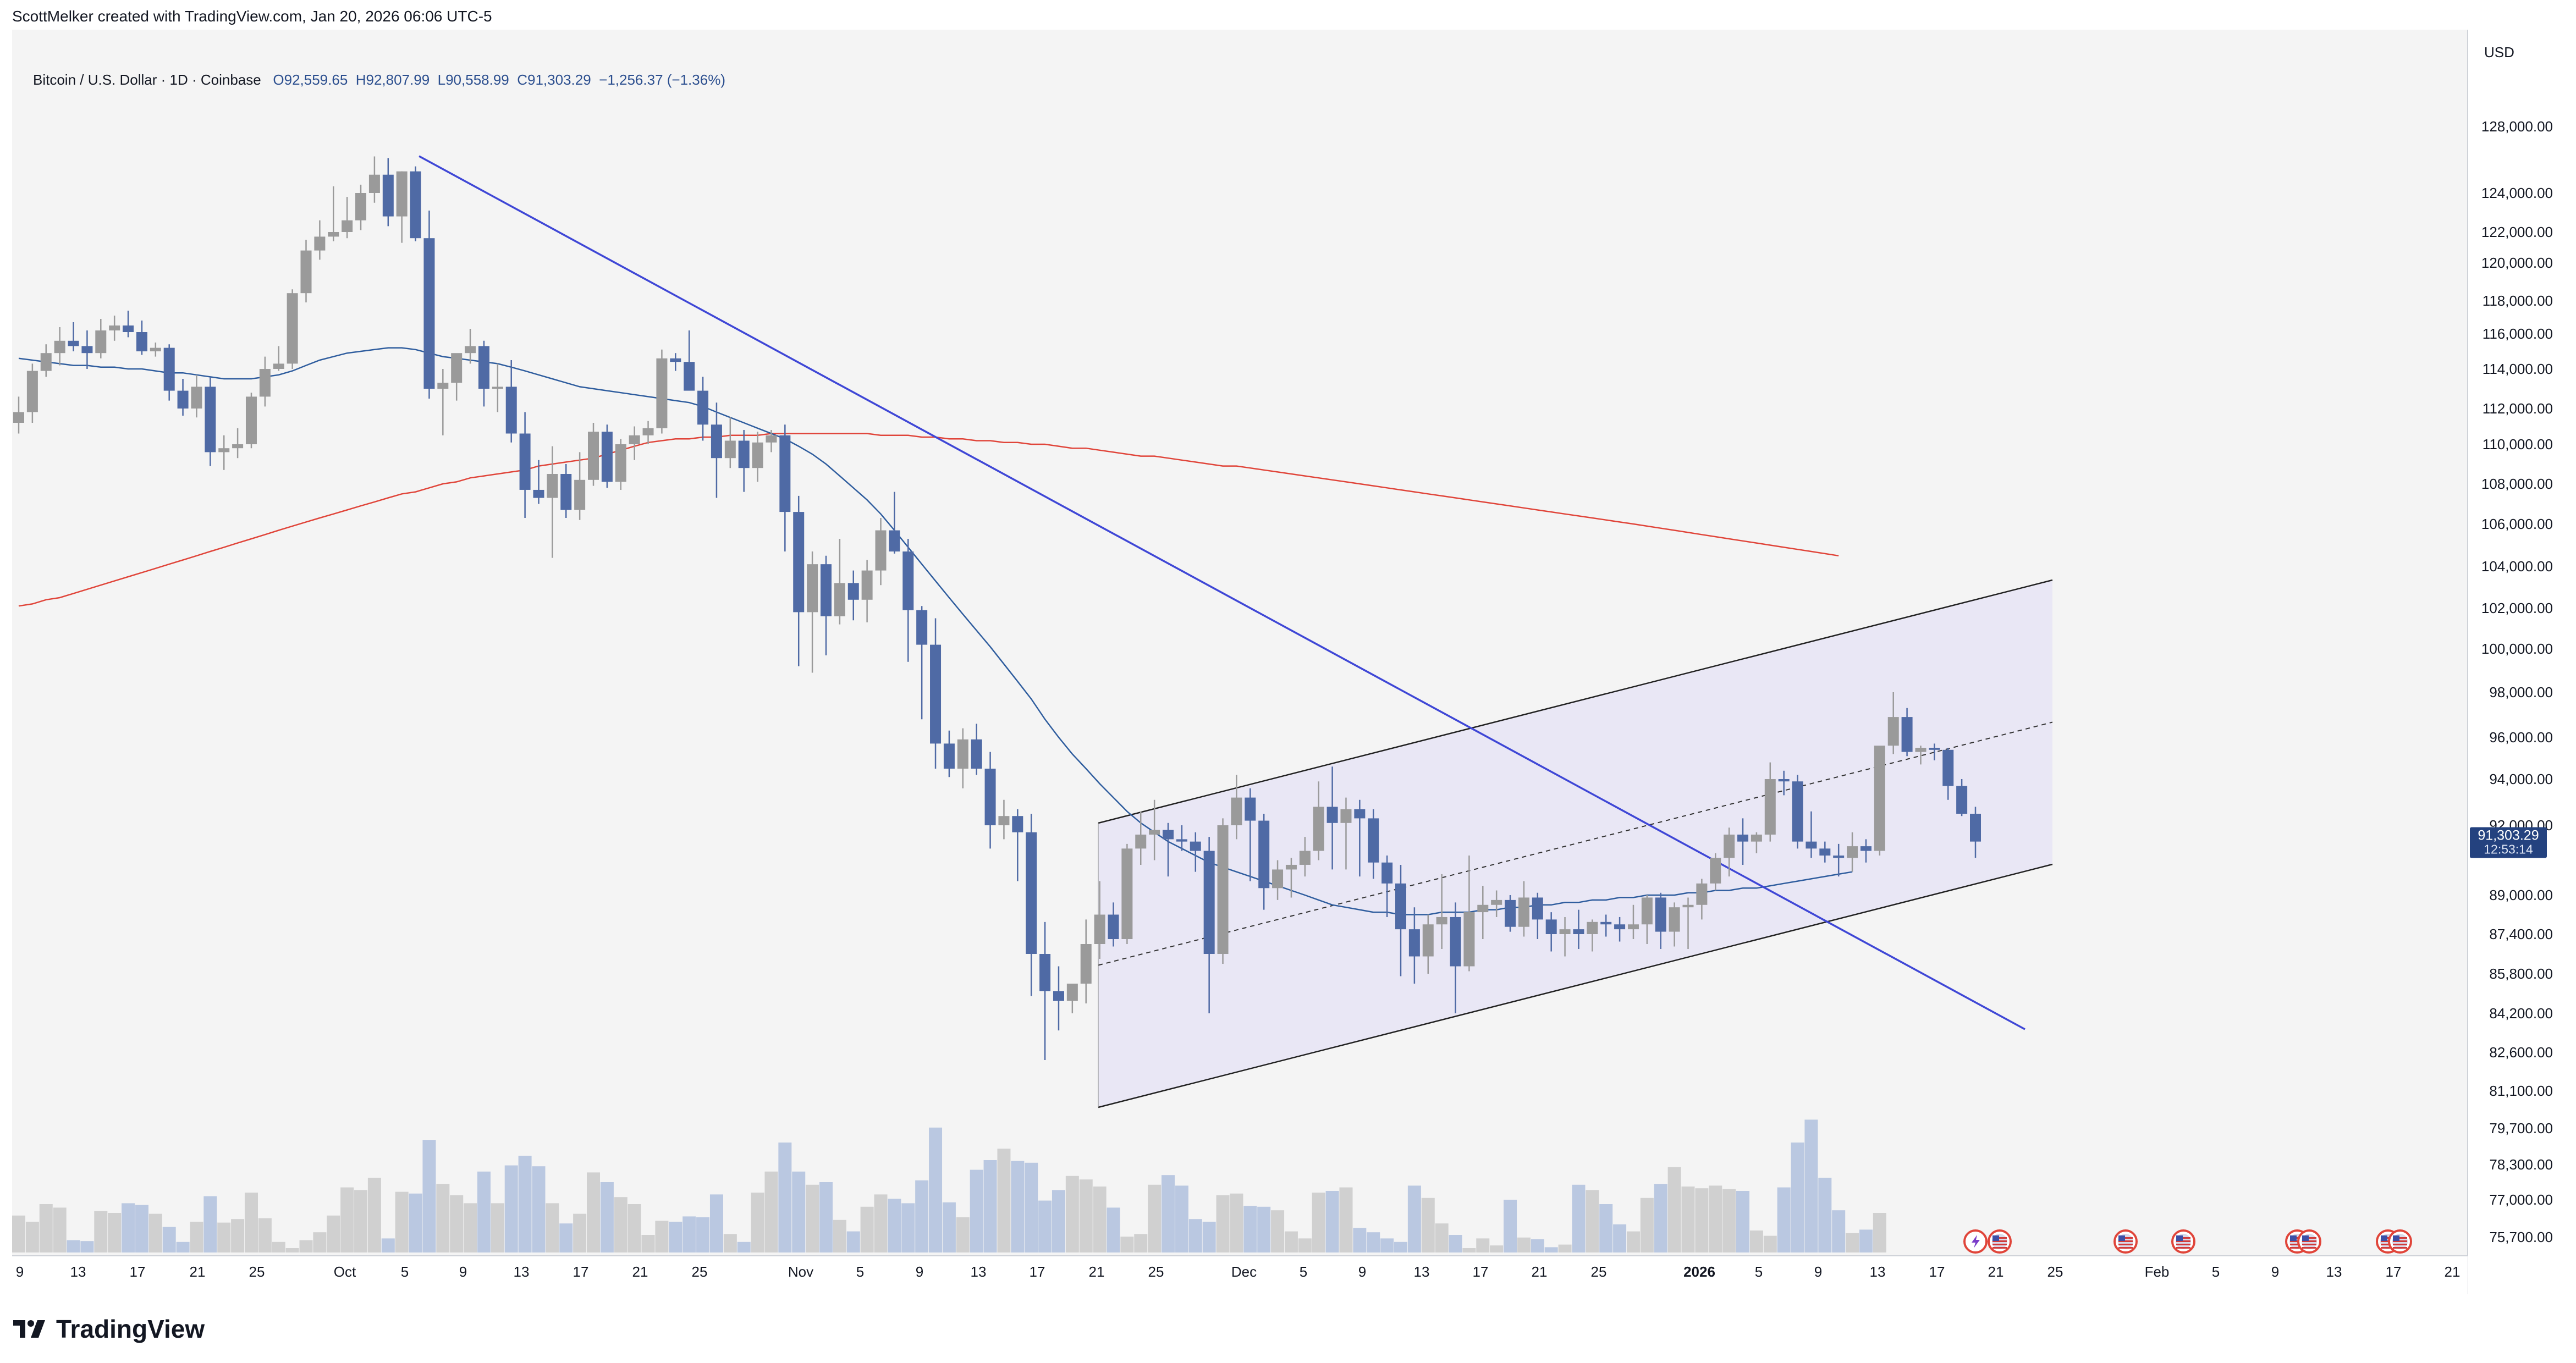 The image size is (2576, 1363). I want to click on tradingview-brand: TradingView, so click(109, 1329).